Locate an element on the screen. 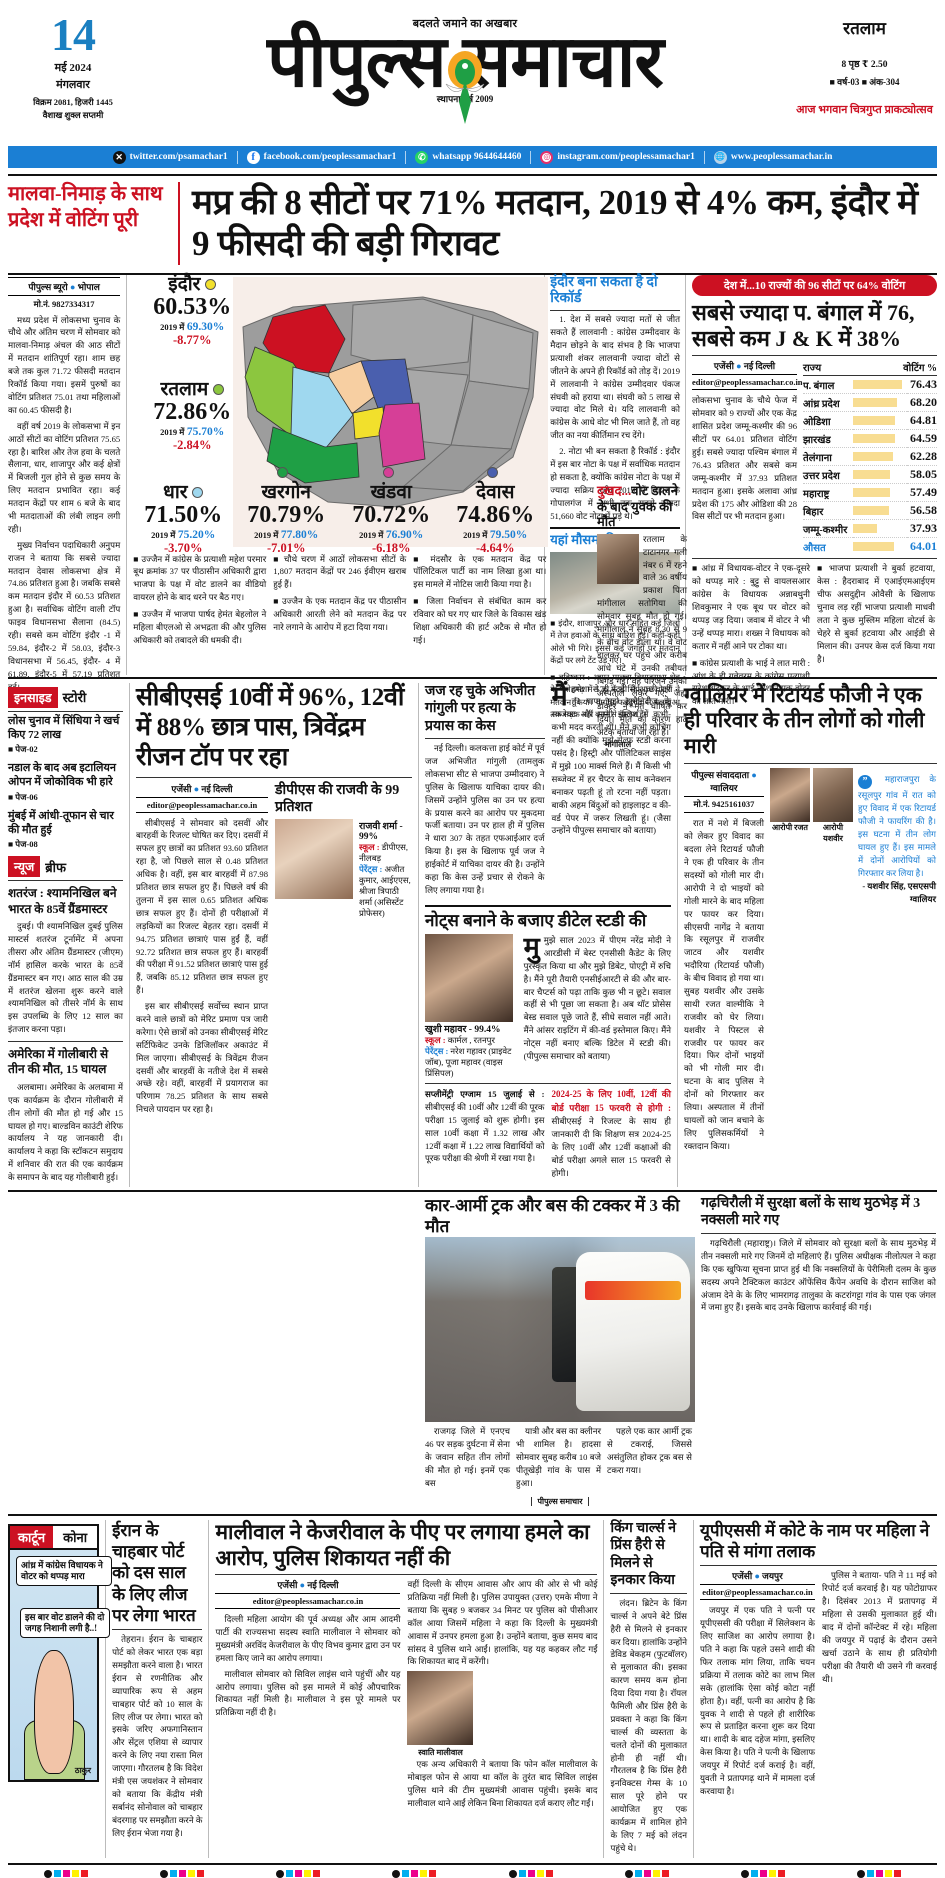 Image resolution: width=945 pixels, height=1878 pixels. seat-change: -7.01% is located at coordinates (286, 548).